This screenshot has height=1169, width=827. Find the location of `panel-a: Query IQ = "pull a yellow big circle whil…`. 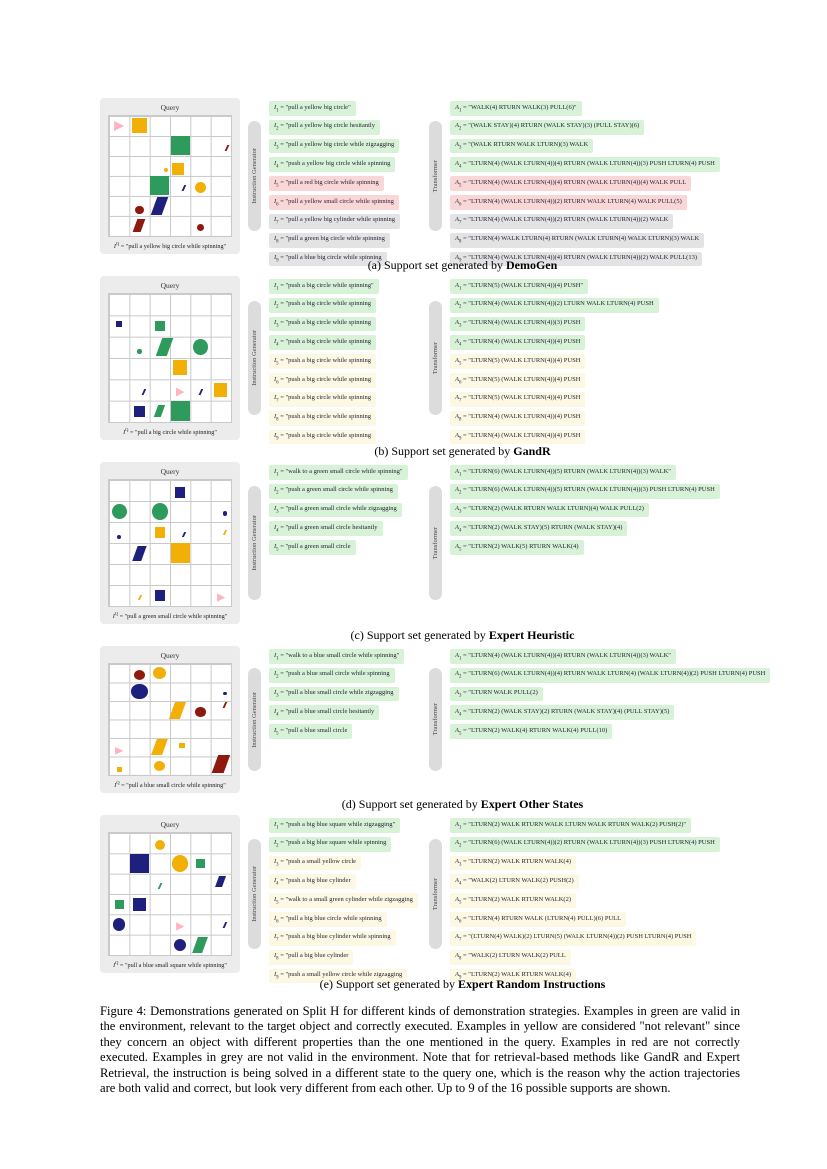

panel-a: Query IQ = "pull a yellow big circle whil… is located at coordinates (463, 182).